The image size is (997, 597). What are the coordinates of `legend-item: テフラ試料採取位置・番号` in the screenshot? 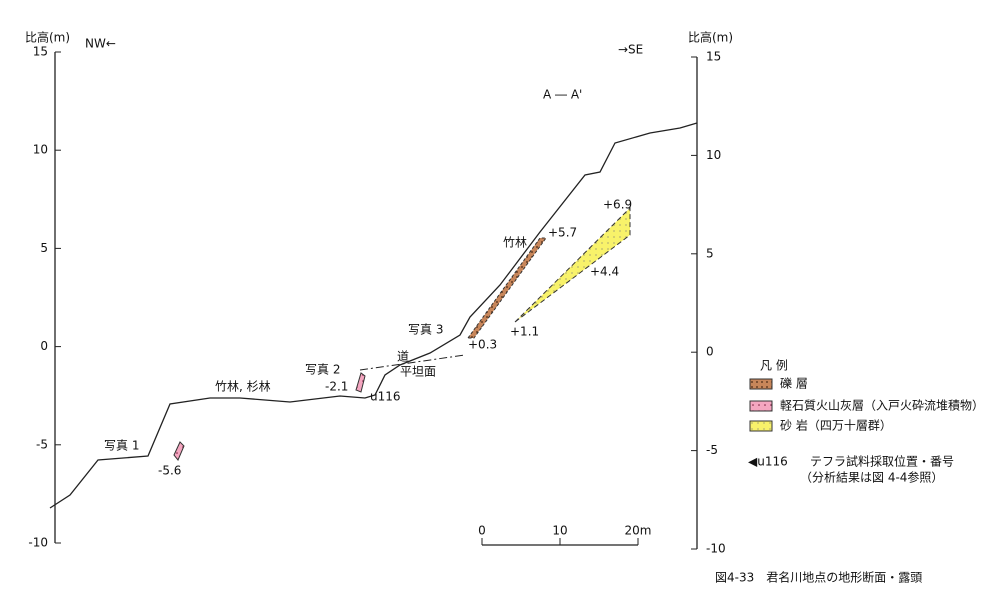 It's located at (882, 461).